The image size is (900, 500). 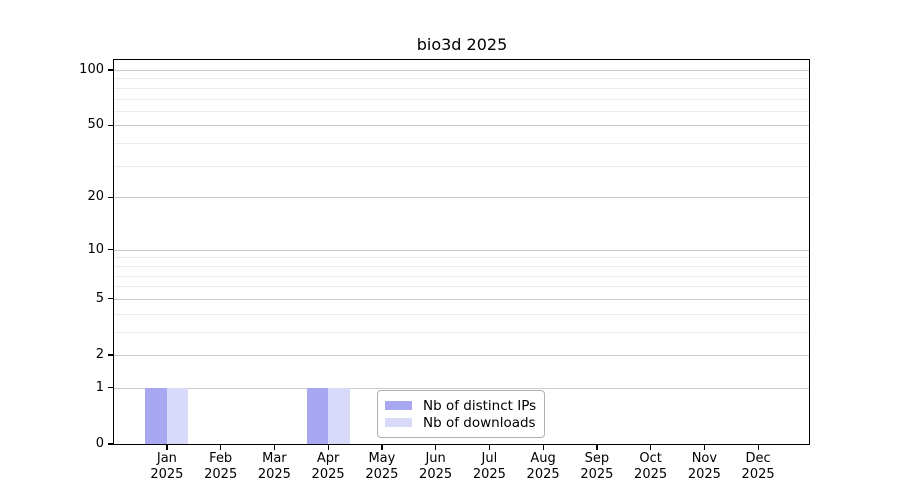 I want to click on x-tick-label: May 2025, so click(x=382, y=467).